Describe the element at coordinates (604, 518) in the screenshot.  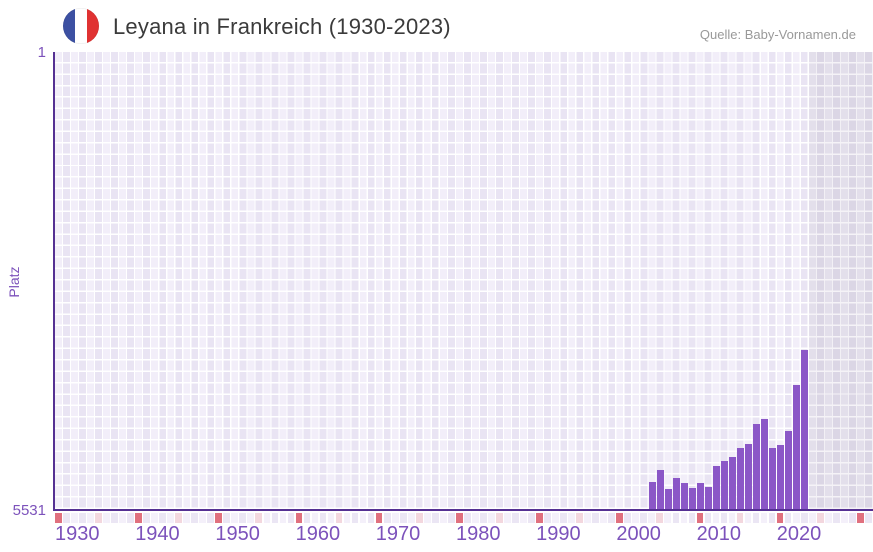
I see `year-tick-cell-1998` at that location.